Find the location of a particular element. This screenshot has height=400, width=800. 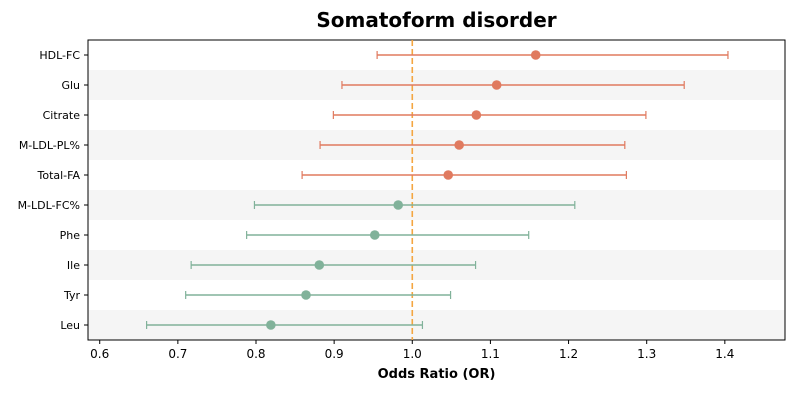

y-tick-label: M-LDL-PL% is located at coordinates (49, 145).